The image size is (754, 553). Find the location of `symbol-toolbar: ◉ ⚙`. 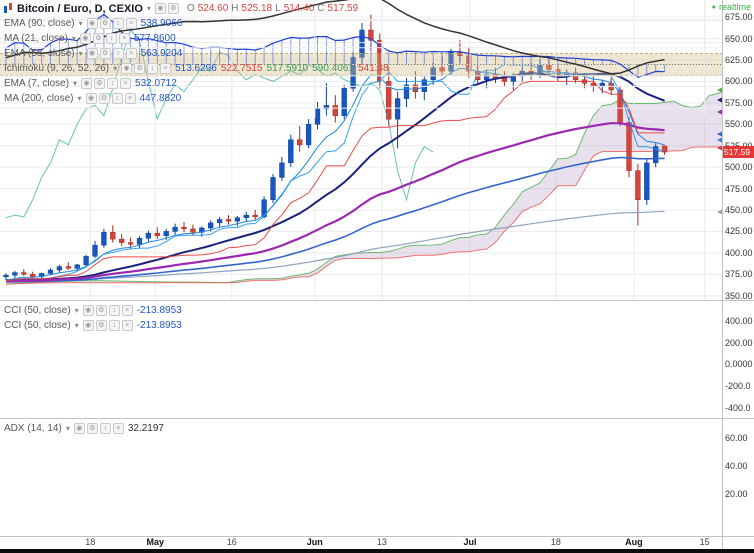

symbol-toolbar: ◉ ⚙ is located at coordinates (166, 8).